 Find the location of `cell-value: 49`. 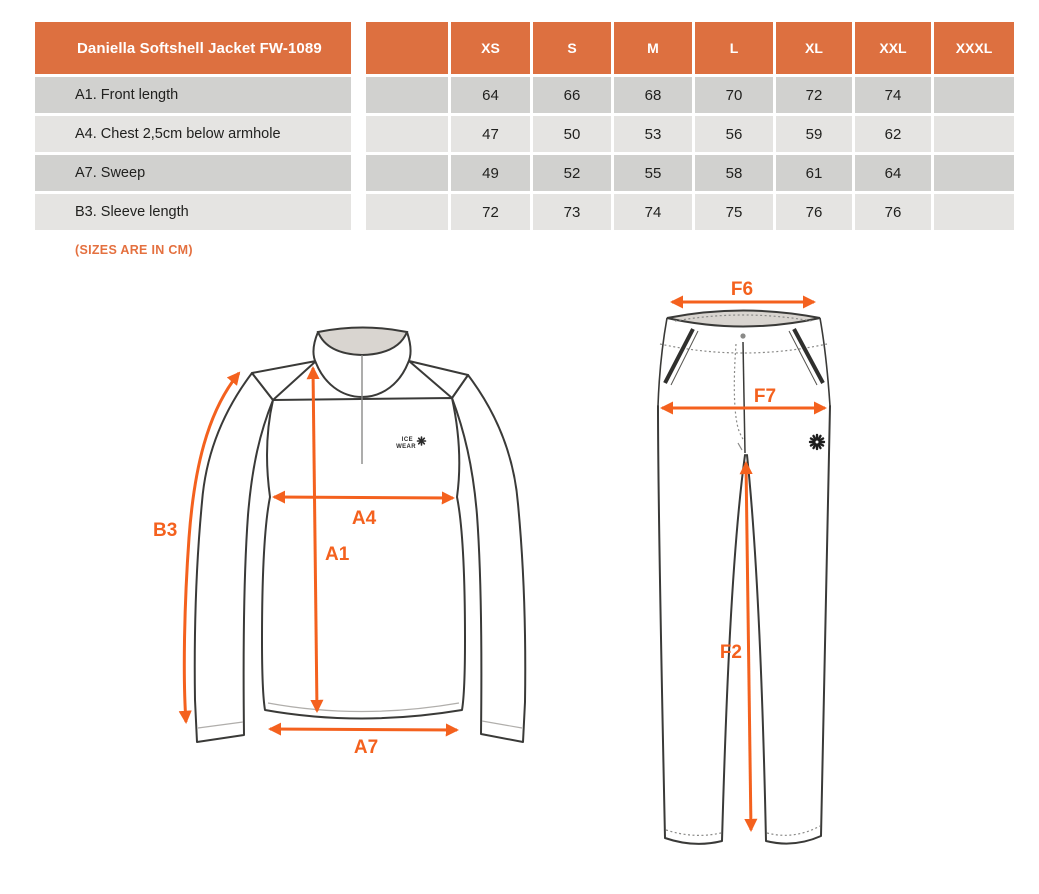

cell-value: 49 is located at coordinates (490, 173).